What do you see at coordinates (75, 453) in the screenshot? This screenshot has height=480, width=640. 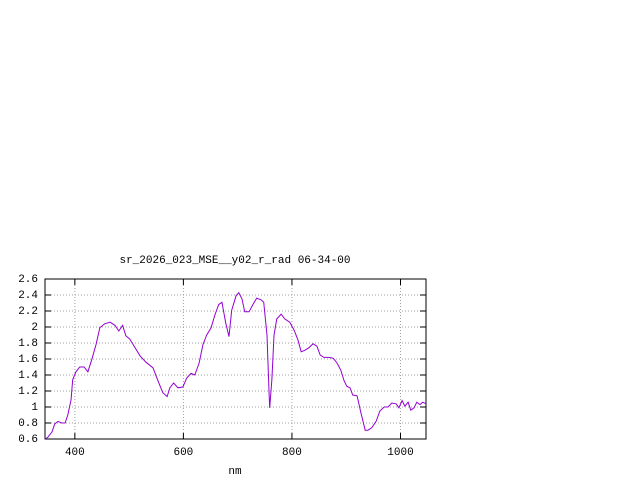 I see `x-tick-label: 400` at bounding box center [75, 453].